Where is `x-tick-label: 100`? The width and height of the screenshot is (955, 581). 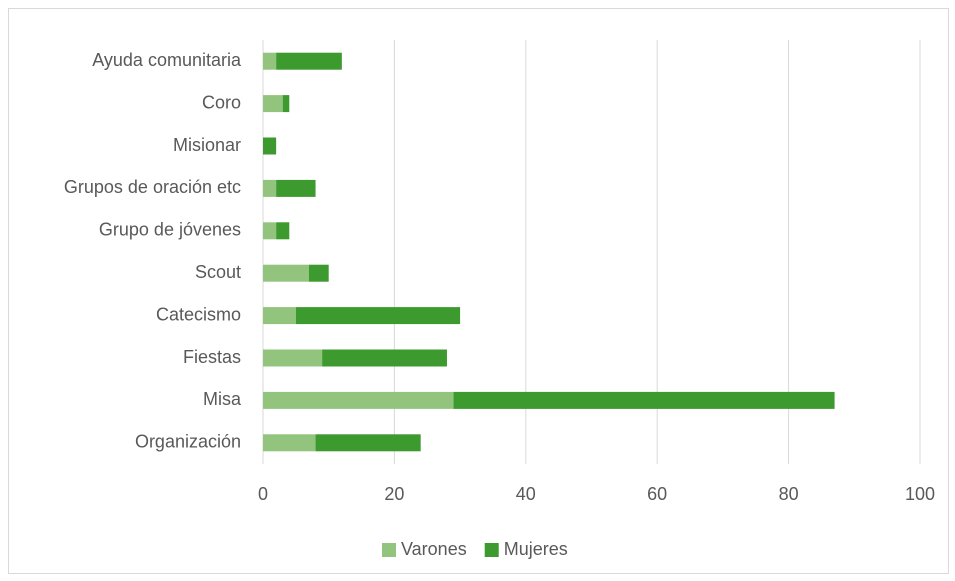 x-tick-label: 100 is located at coordinates (920, 494).